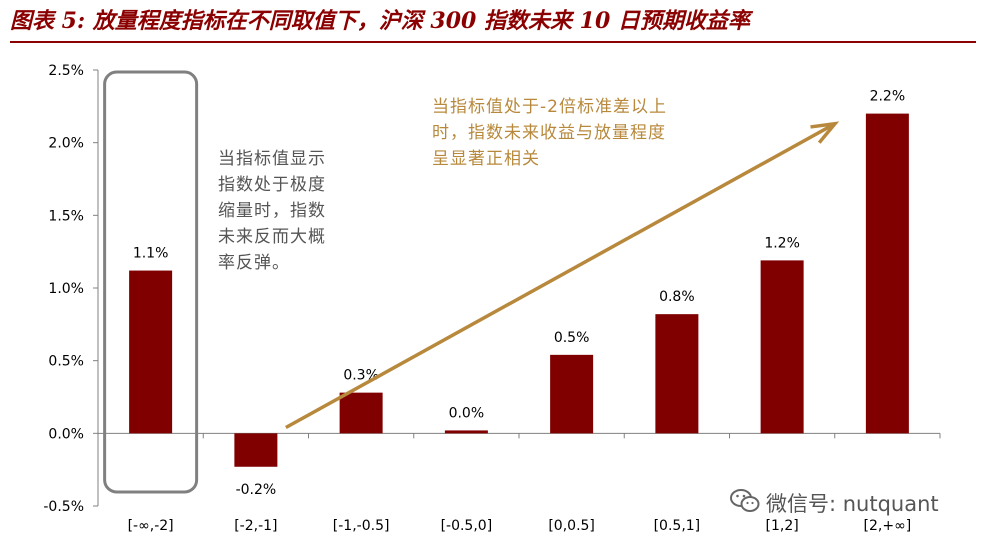  I want to click on annotation-extreme-shrink: 当指标值显示 指数处于极度 缩量时，指数 未来反而大概 率反弹。, so click(272, 211).